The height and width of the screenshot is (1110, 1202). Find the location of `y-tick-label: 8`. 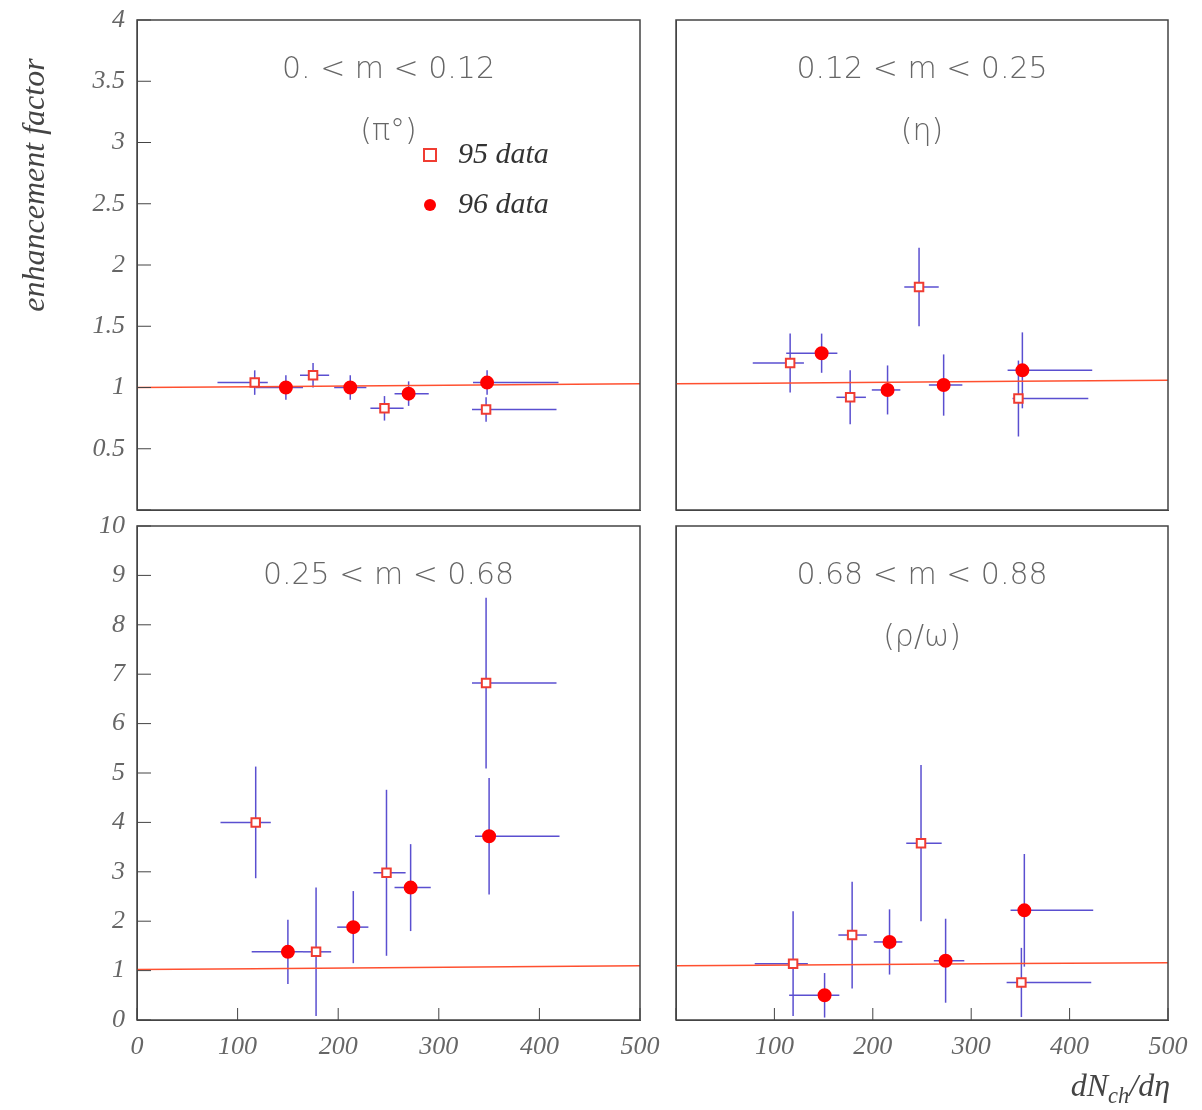

y-tick-label: 8 is located at coordinates (118, 623).